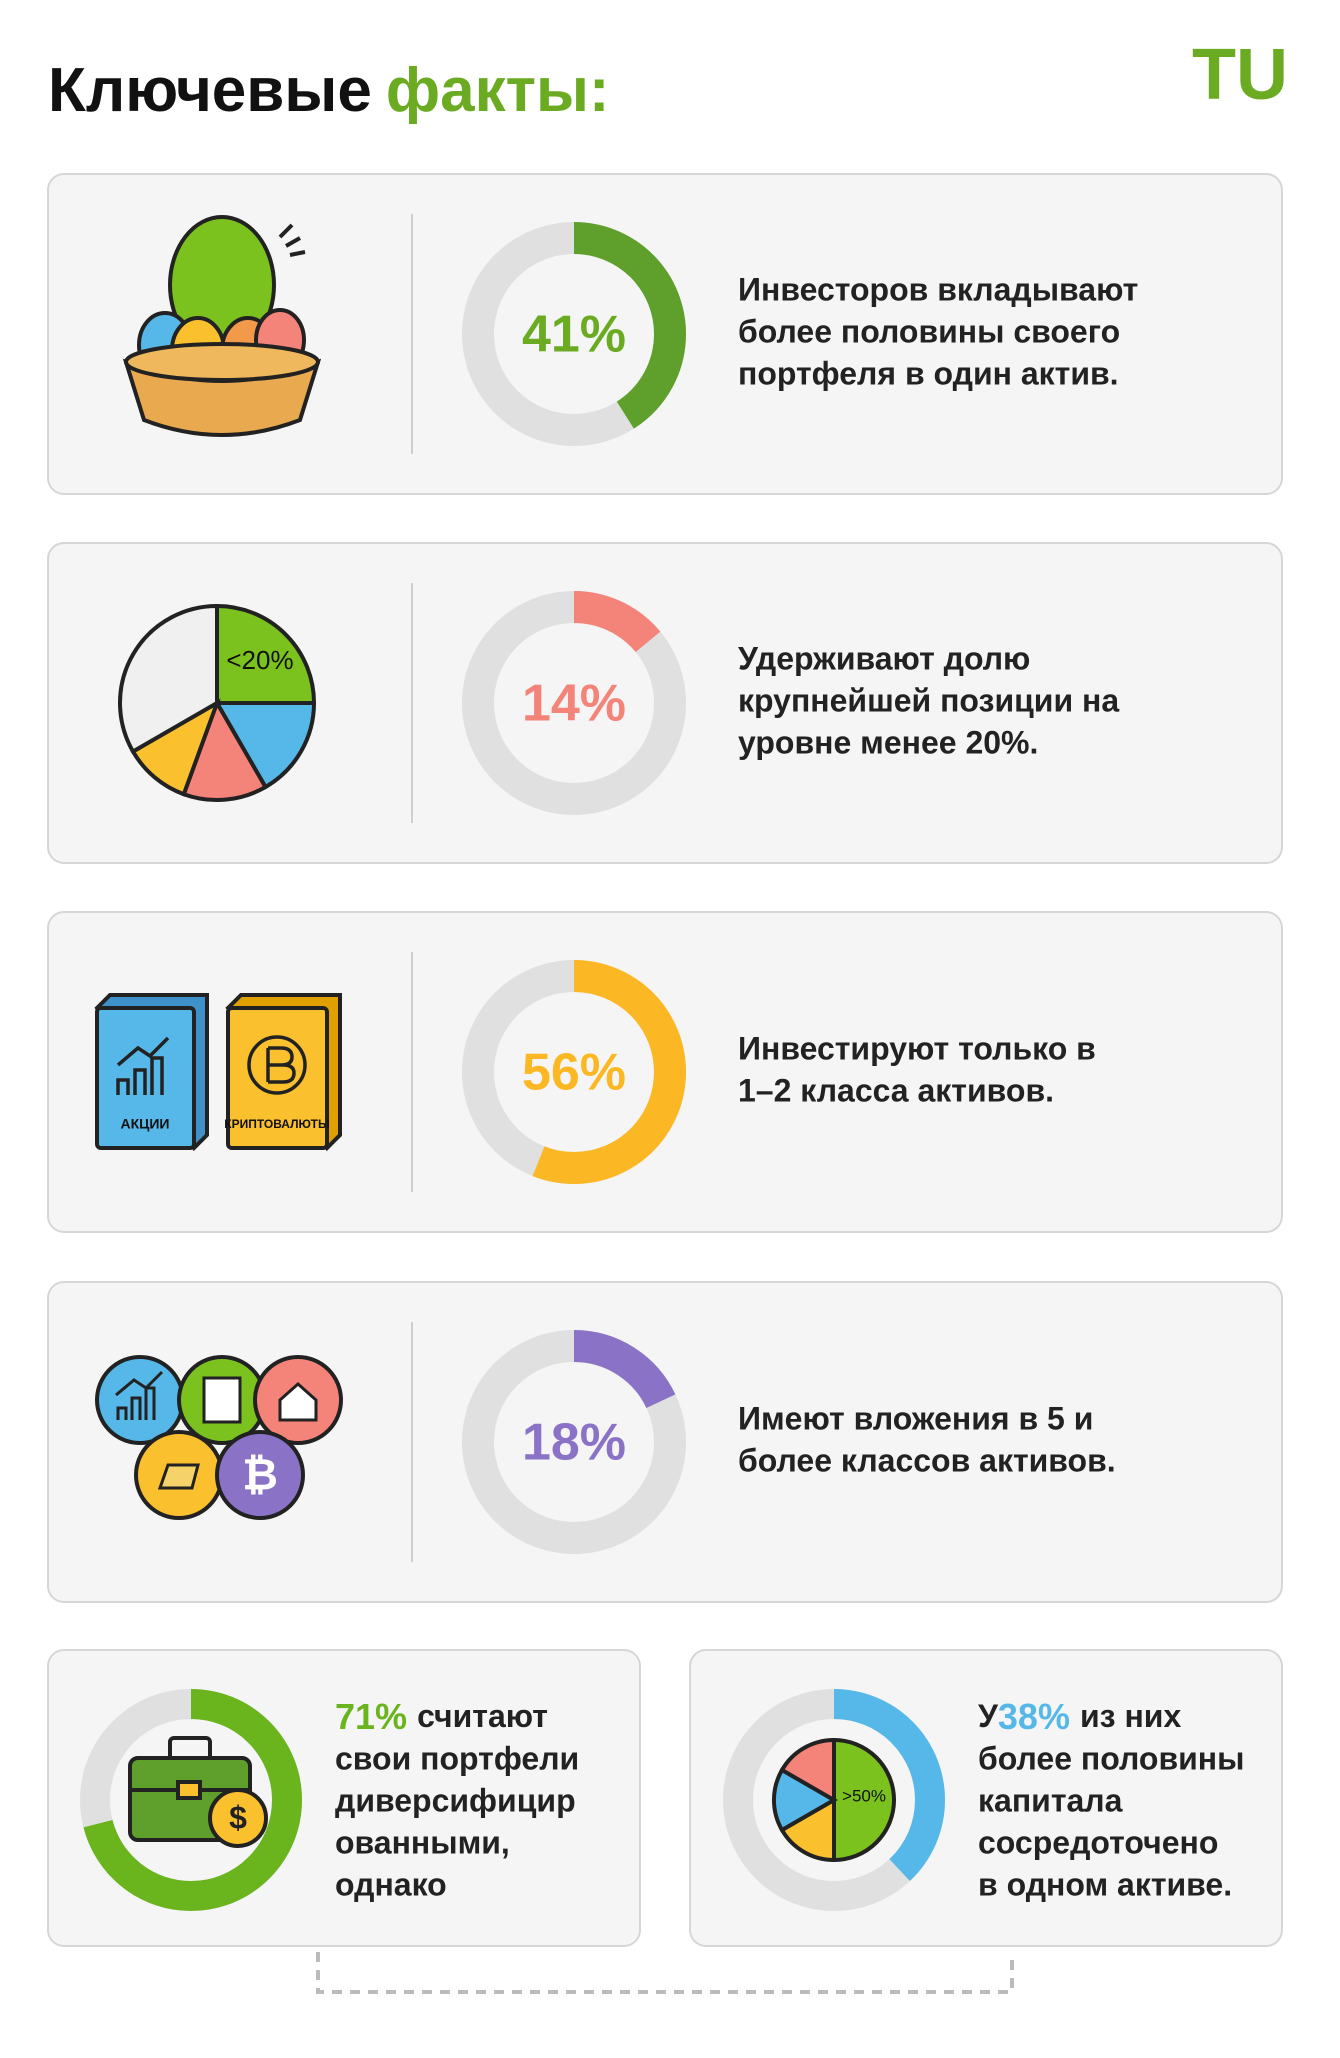 The width and height of the screenshot is (1340, 2058). I want to click on egg-basket-icon, so click(222, 326).